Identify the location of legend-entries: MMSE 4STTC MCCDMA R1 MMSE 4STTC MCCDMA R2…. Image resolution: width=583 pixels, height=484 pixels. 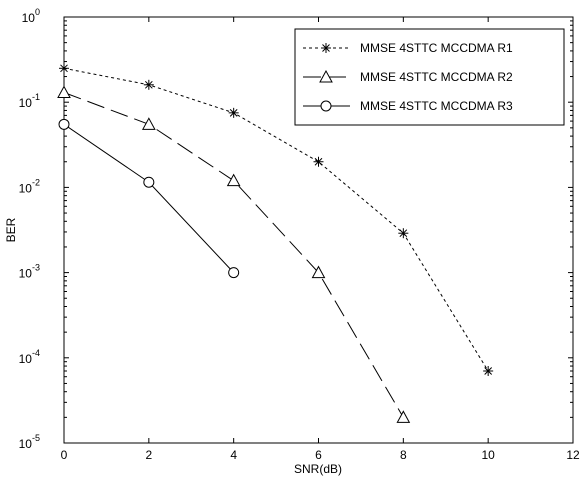
(408, 77).